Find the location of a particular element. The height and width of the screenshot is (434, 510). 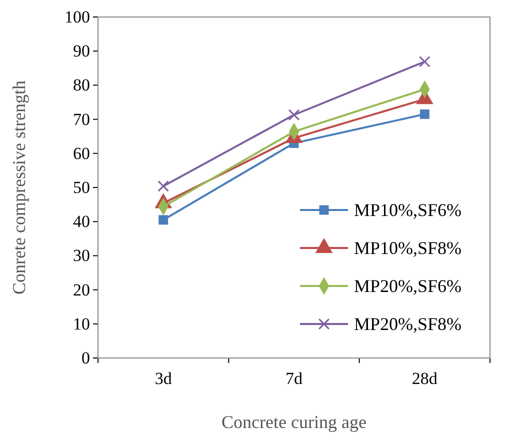

y-tick-label: 90 is located at coordinates (81, 51).